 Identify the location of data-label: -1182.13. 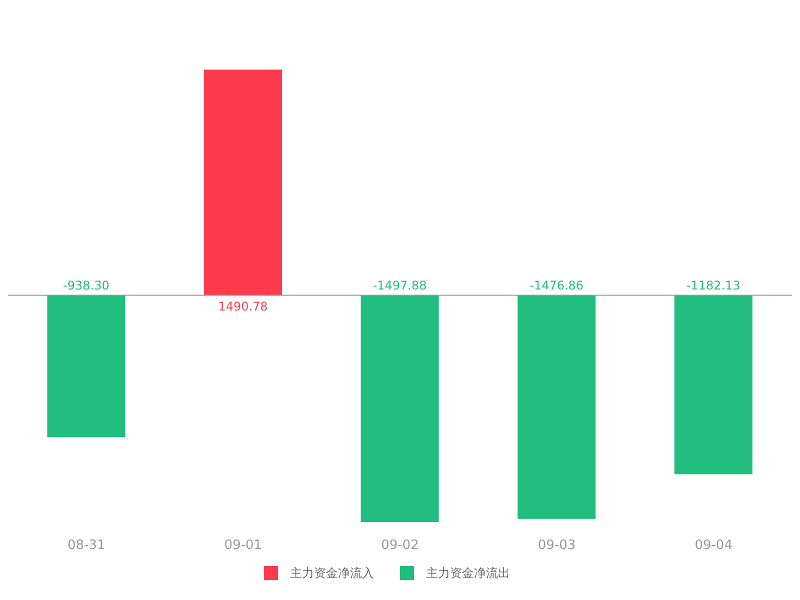
(713, 285).